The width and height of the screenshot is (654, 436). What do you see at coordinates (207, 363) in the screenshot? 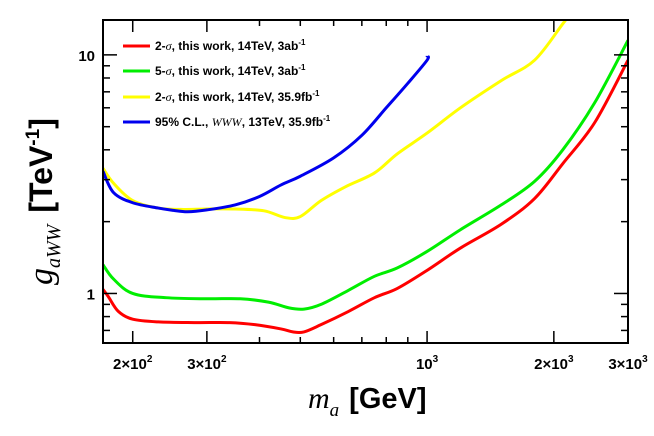
I see `x-tick-label: 3×10²` at bounding box center [207, 363].